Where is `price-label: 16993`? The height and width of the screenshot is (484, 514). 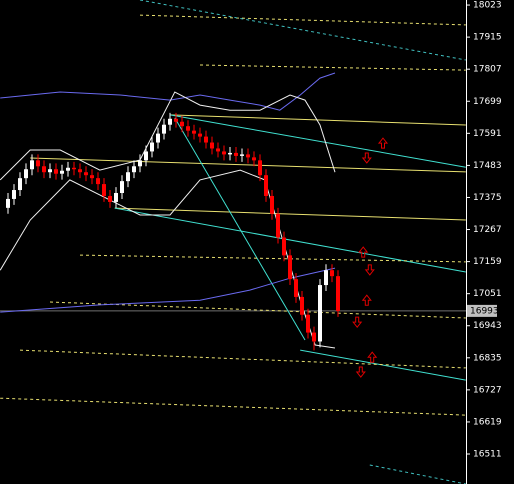 price-label: 16993 is located at coordinates (484, 311).